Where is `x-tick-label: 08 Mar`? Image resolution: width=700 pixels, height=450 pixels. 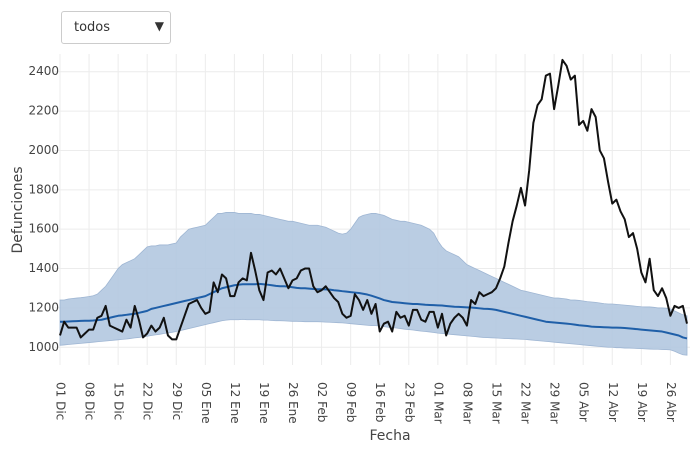
x-tick-label: 08 Mar is located at coordinates (467, 403).